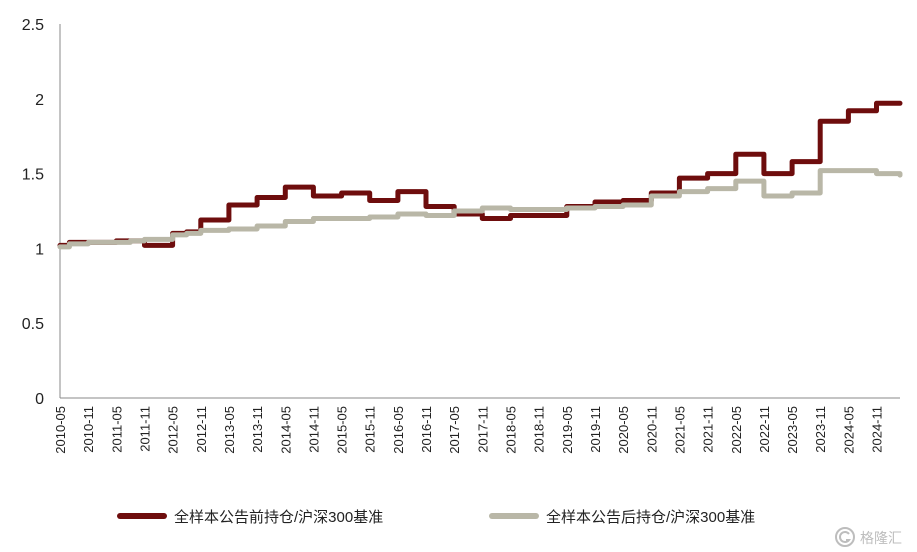 The width and height of the screenshot is (917, 552). Describe the element at coordinates (595, 429) in the screenshot. I see `x-tick-label: 2019-11` at that location.